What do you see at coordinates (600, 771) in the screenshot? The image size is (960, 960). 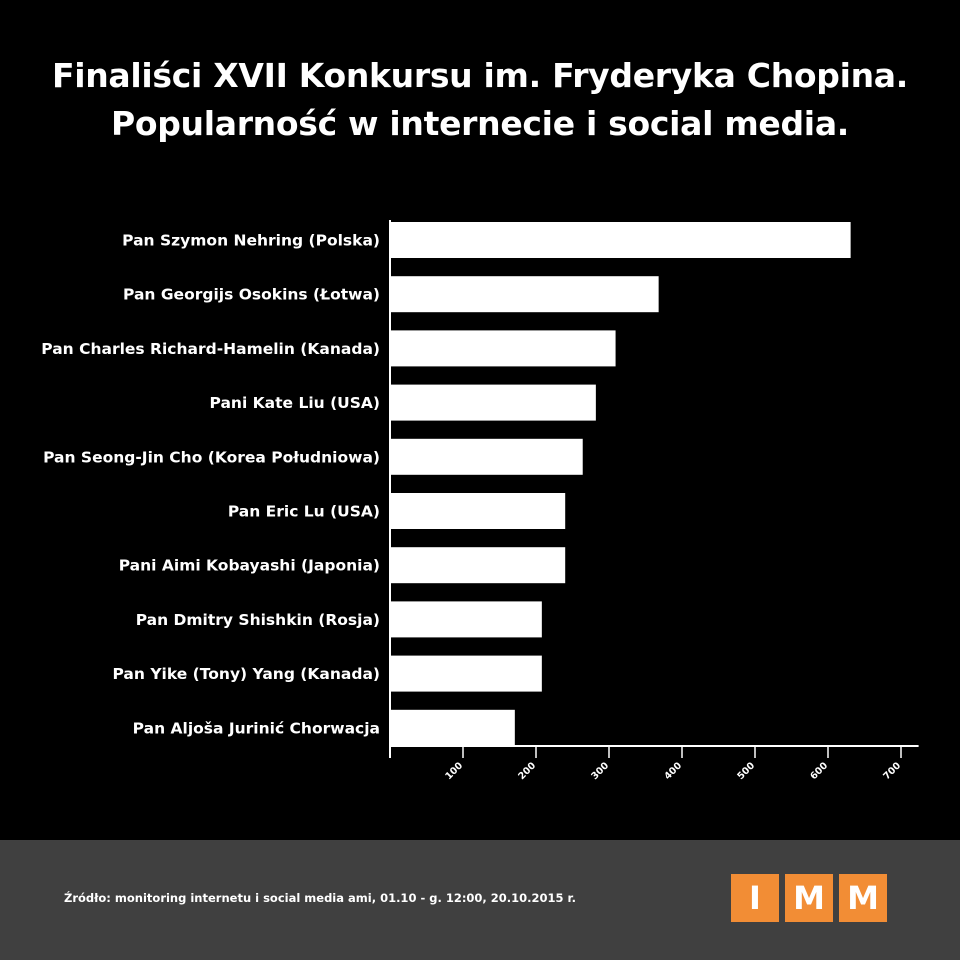 I see `x-tick-label: 300` at bounding box center [600, 771].